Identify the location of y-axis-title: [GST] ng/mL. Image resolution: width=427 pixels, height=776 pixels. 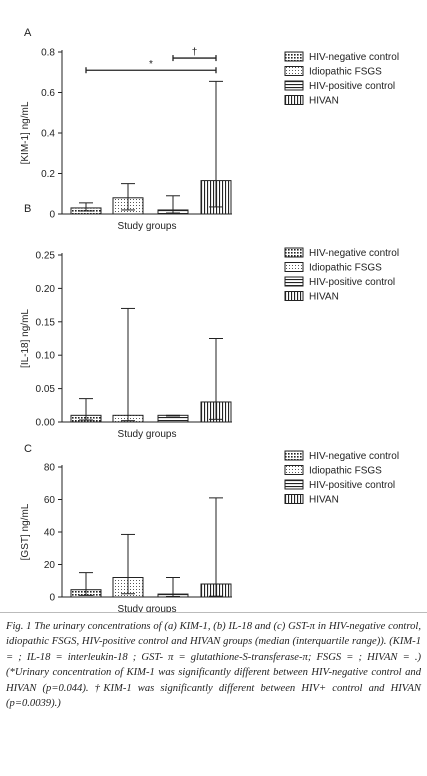
(25, 531).